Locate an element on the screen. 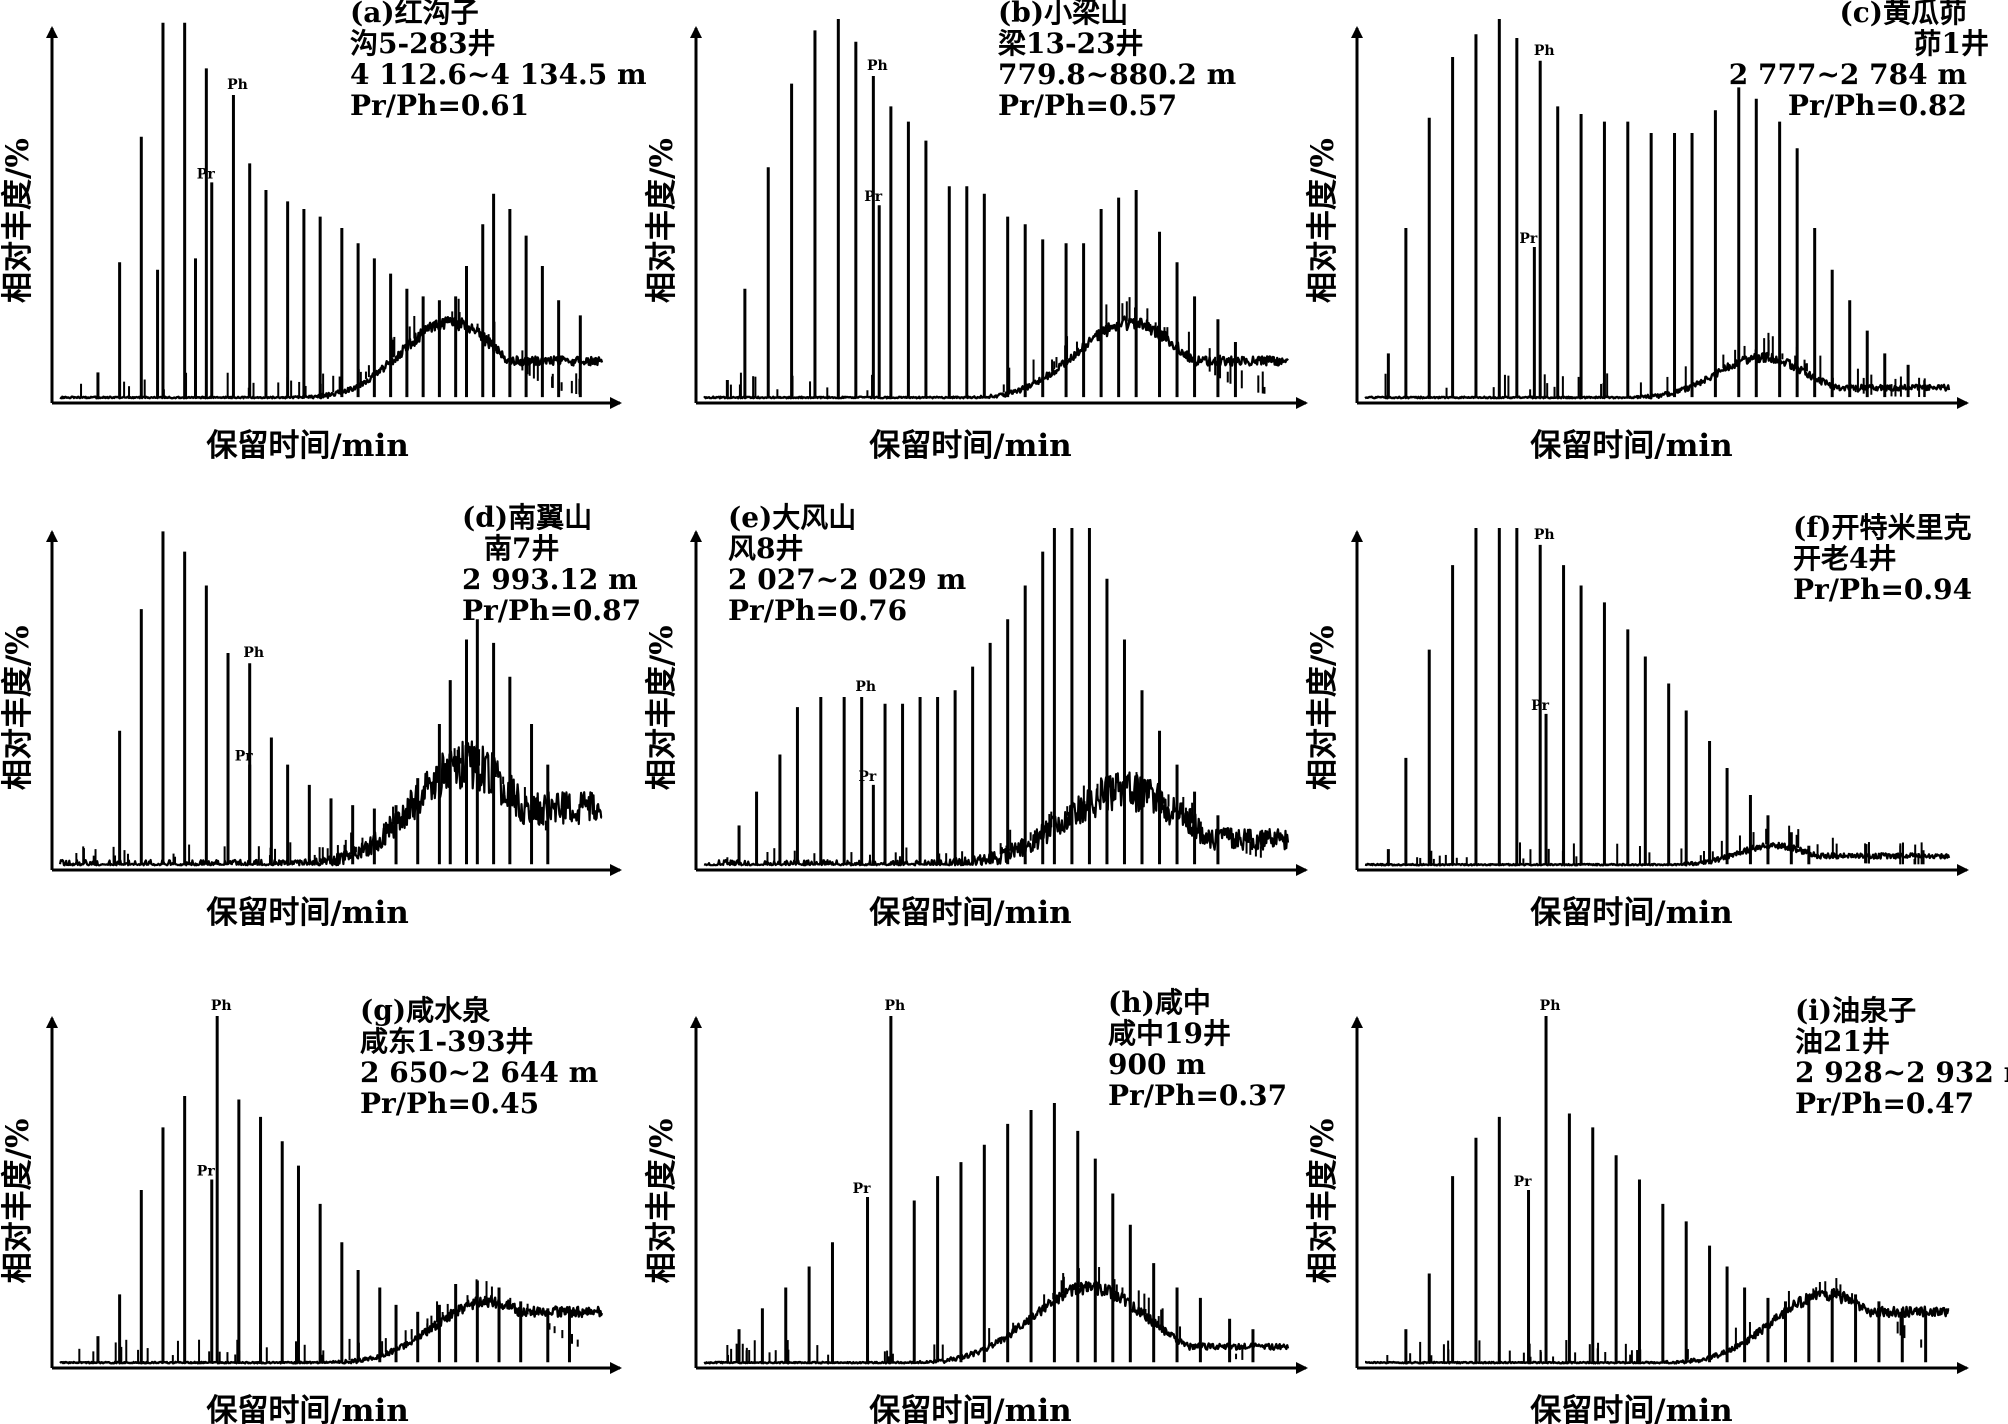 This screenshot has height=1424, width=2008. well-name: 咸中19井 is located at coordinates (1169, 1033).